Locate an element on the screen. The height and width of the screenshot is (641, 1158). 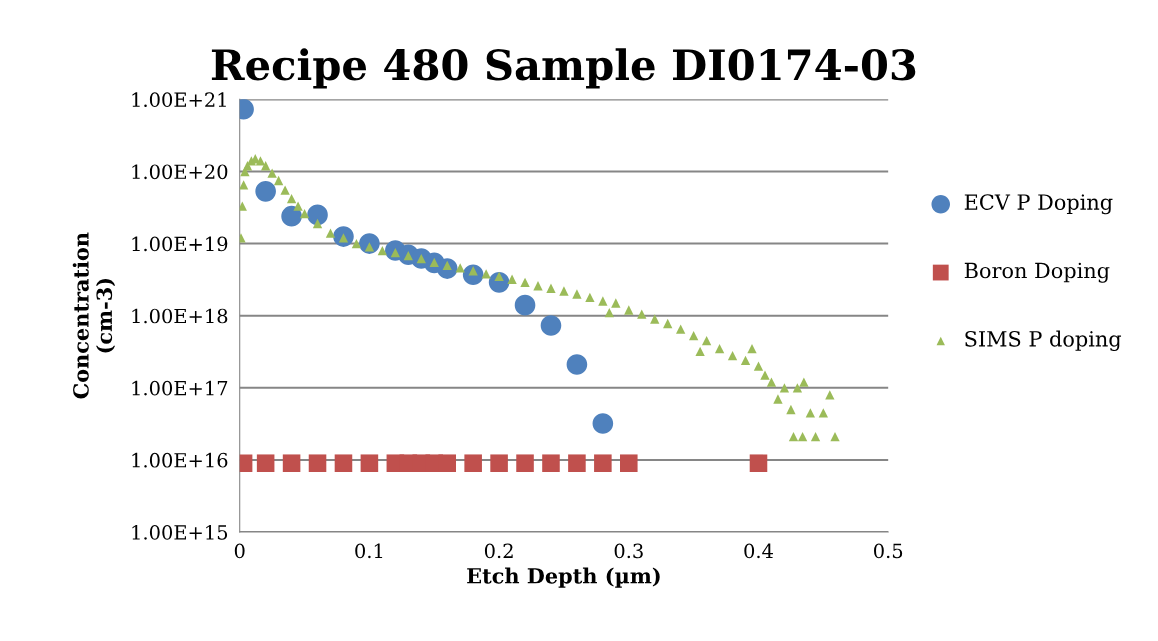
y-tick-label: 1.00E+19 is located at coordinates (180, 244).